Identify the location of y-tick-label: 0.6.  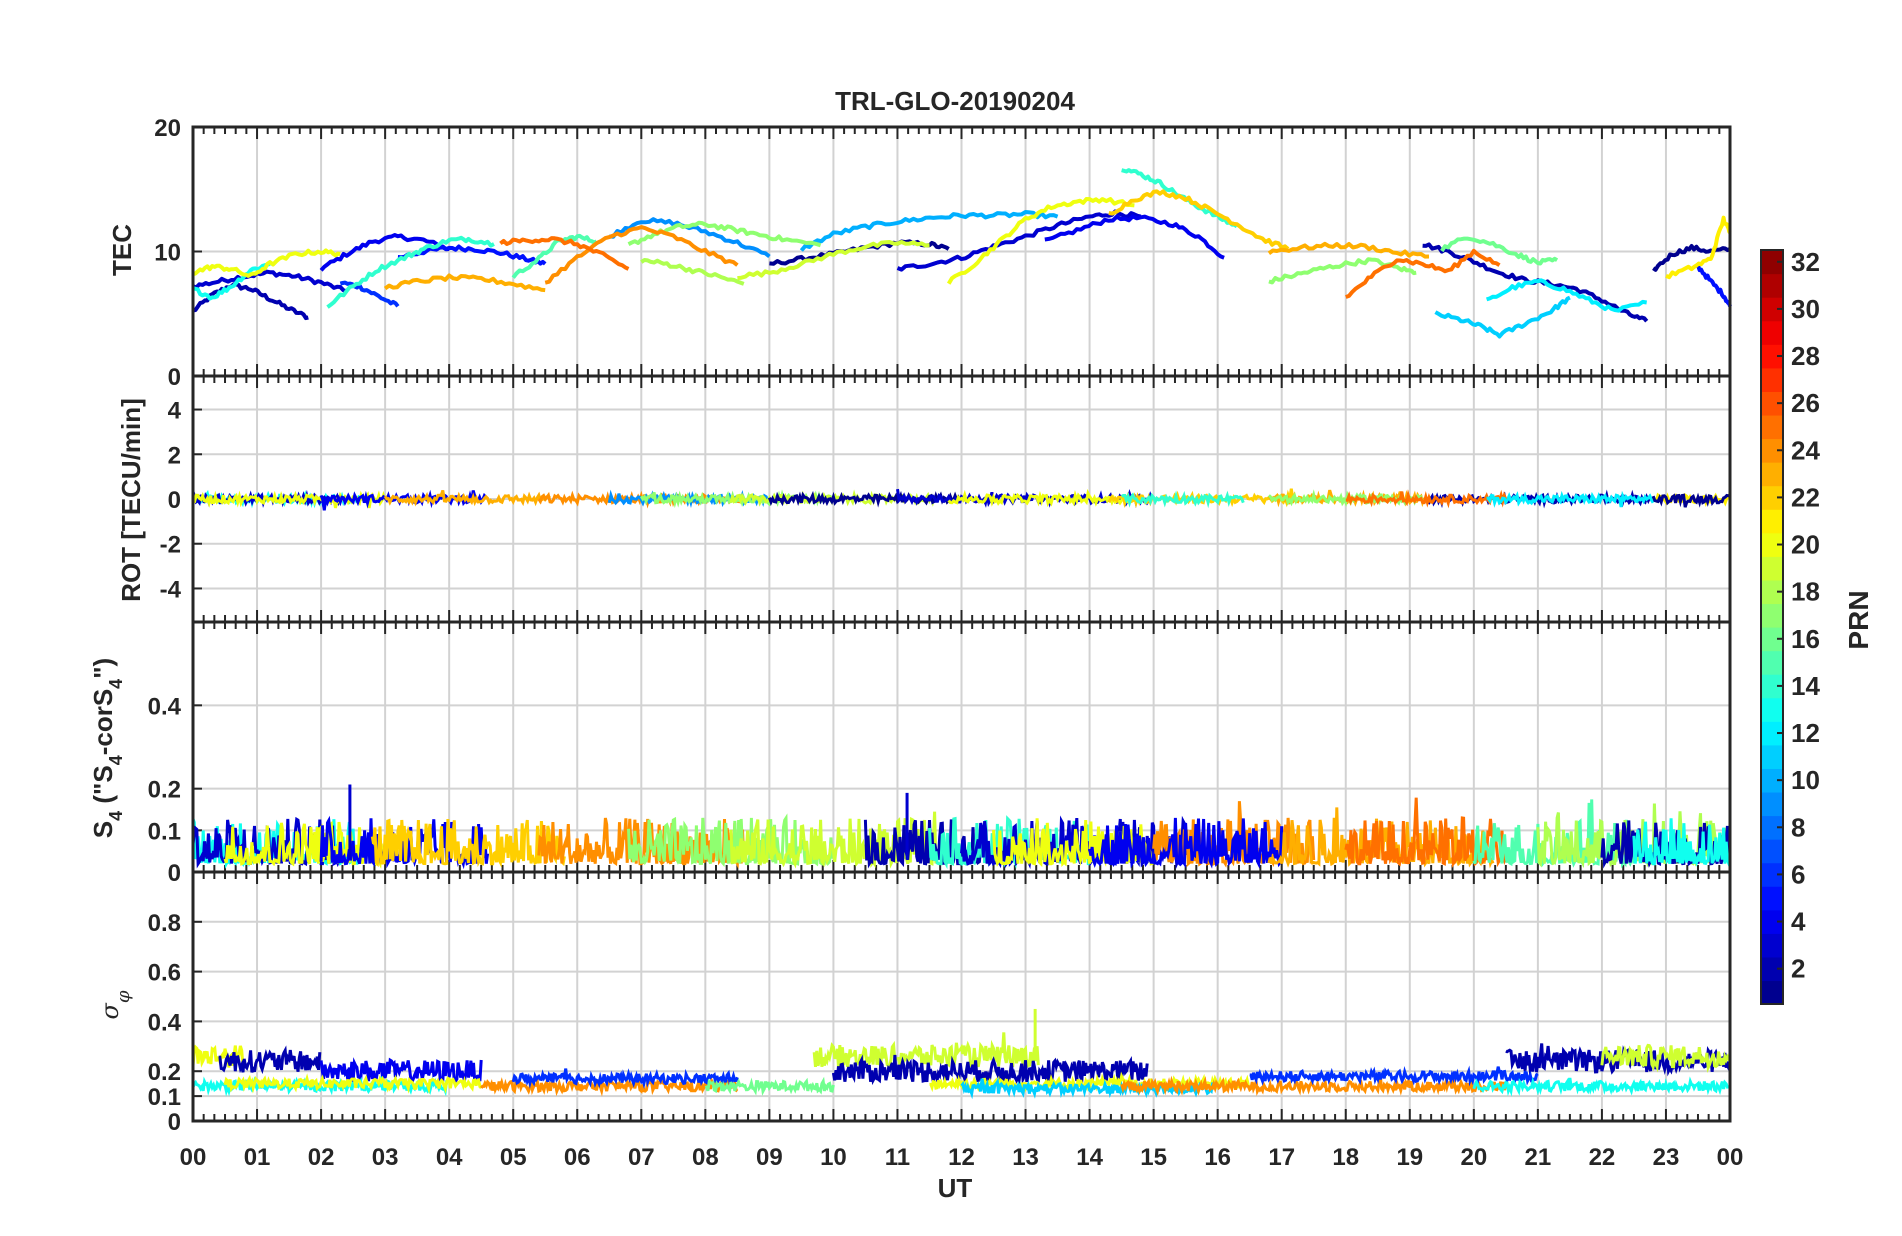
(164, 973).